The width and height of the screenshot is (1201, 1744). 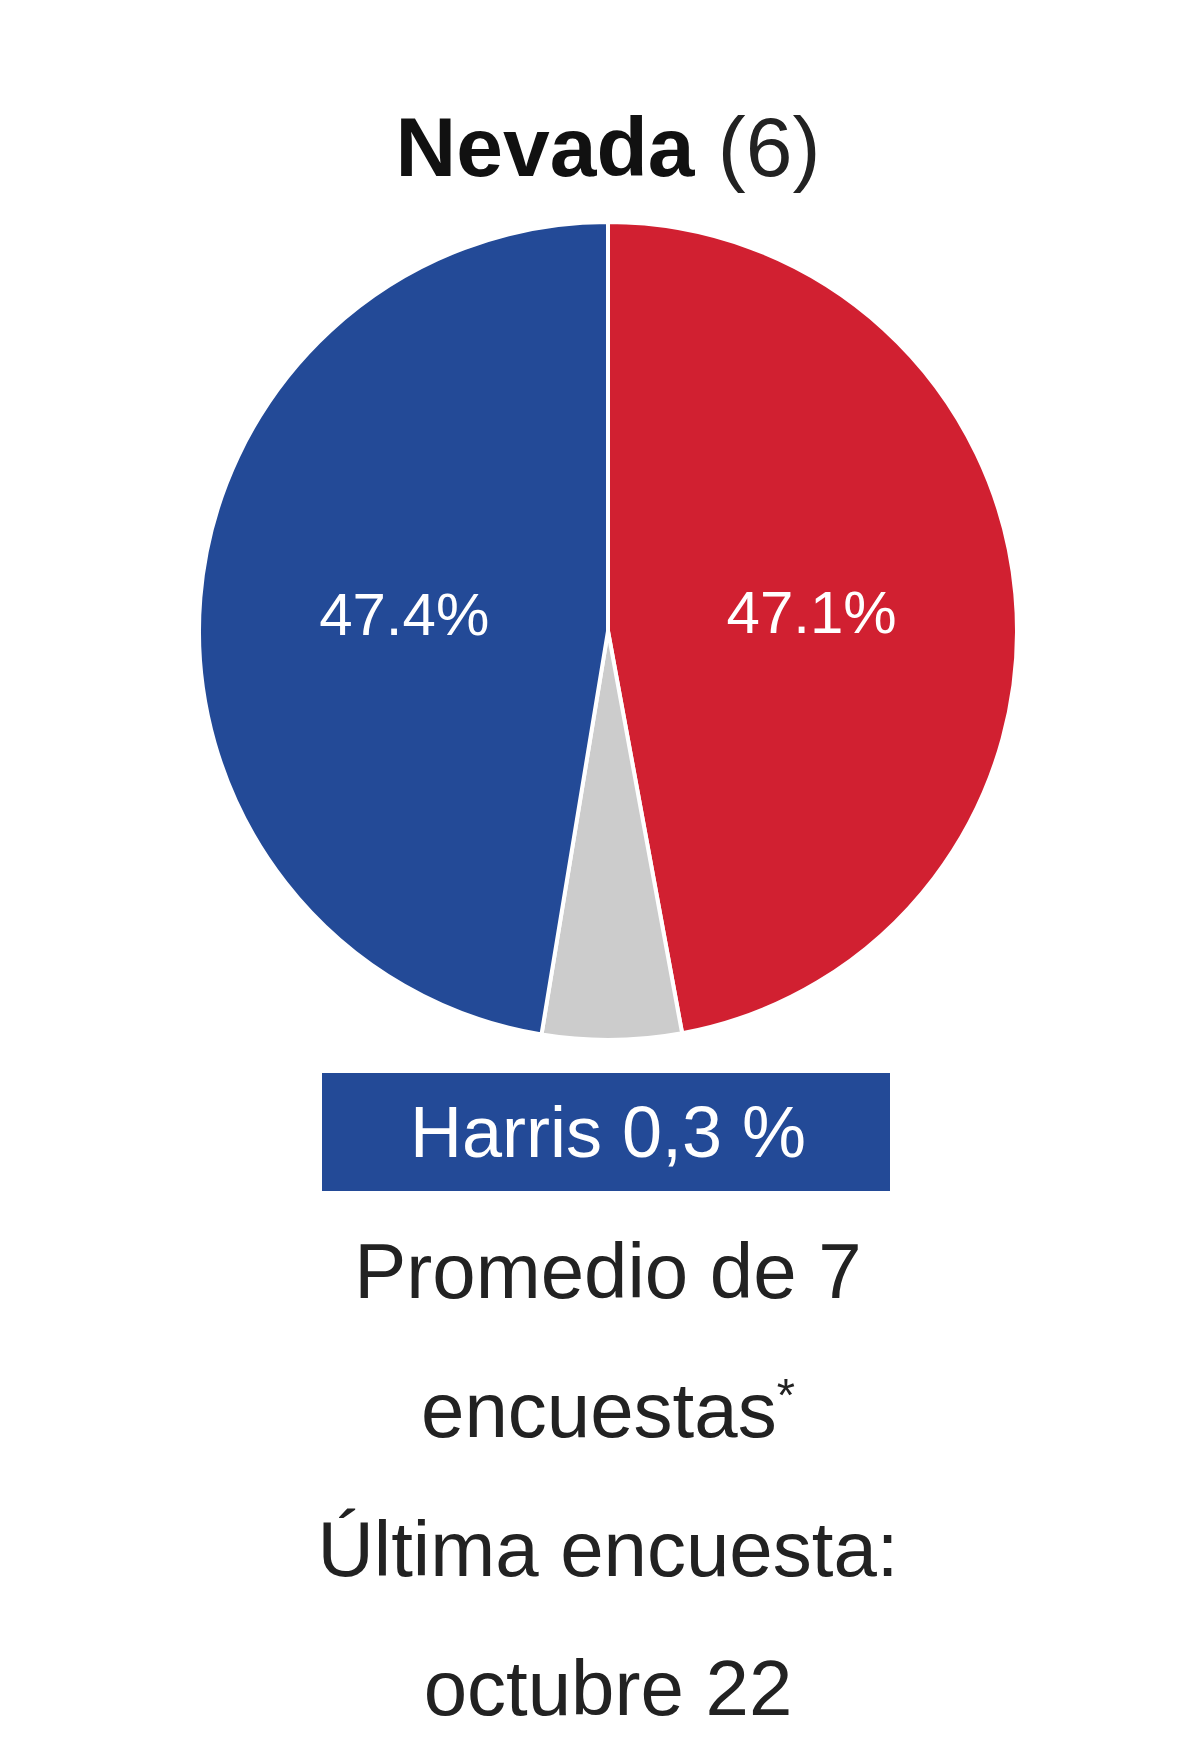 What do you see at coordinates (545, 147) in the screenshot?
I see `chart-title: Nevada` at bounding box center [545, 147].